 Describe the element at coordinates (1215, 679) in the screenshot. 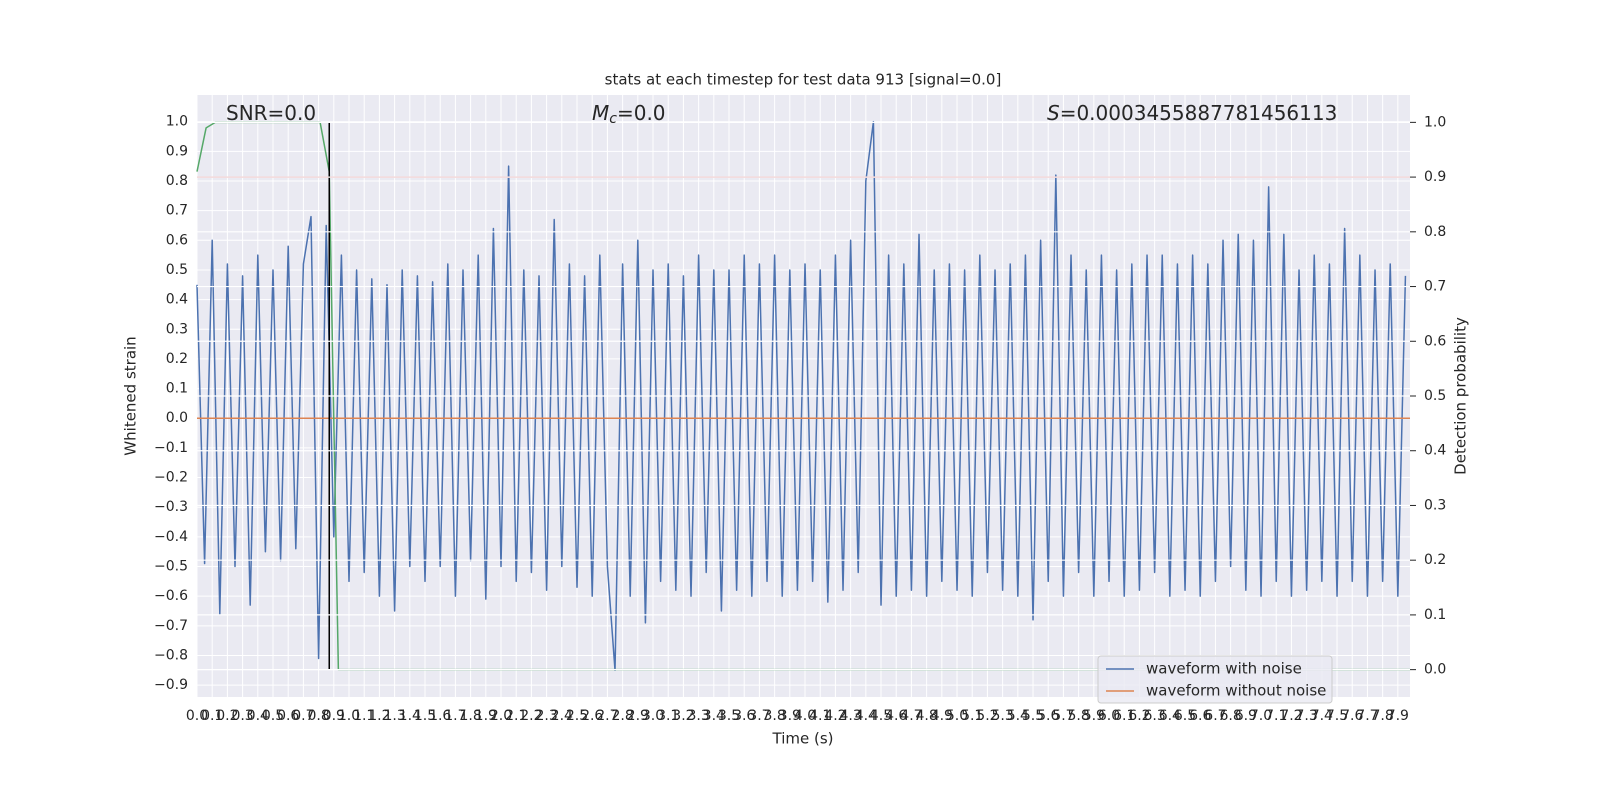

I see `legend-box` at that location.